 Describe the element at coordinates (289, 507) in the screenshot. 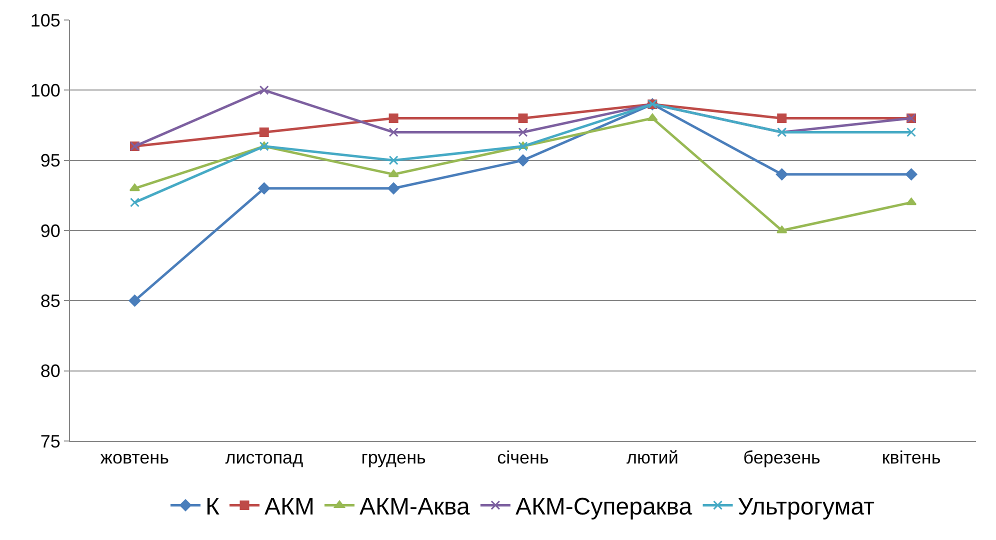

I see `legend-label: АКМ` at that location.